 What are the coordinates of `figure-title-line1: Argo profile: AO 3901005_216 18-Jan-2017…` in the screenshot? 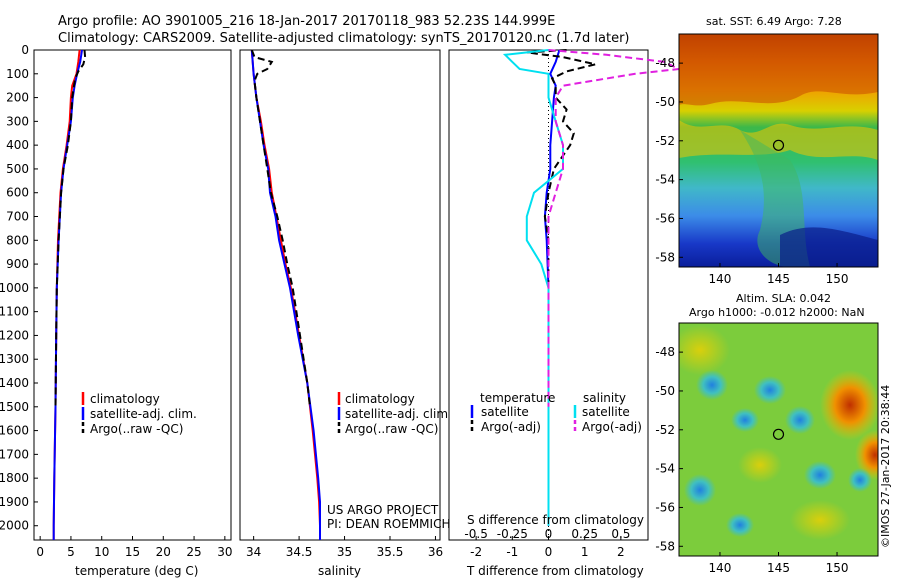 It's located at (306, 21).